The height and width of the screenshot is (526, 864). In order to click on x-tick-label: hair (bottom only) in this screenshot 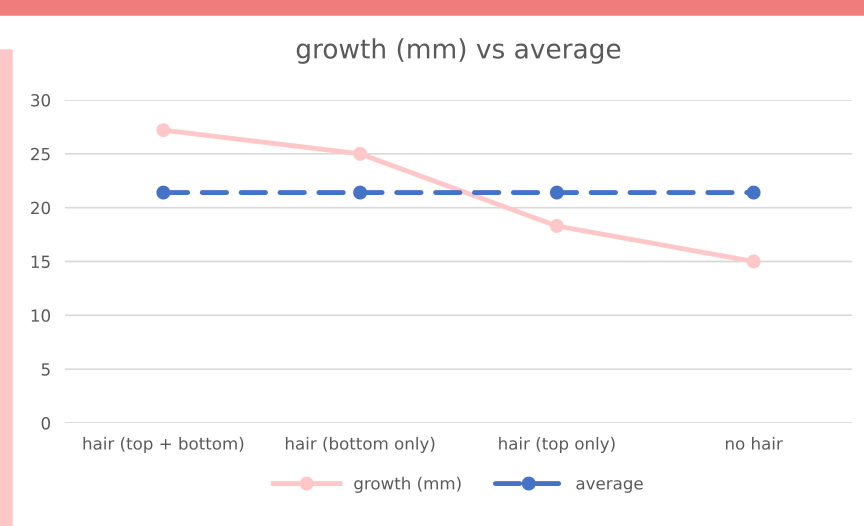, I will do `click(360, 445)`.